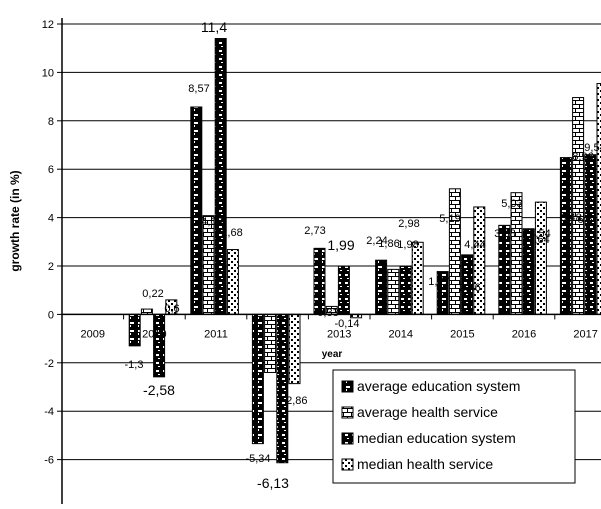  Describe the element at coordinates (401, 334) in the screenshot. I see `x-tick-label: 2014` at that location.